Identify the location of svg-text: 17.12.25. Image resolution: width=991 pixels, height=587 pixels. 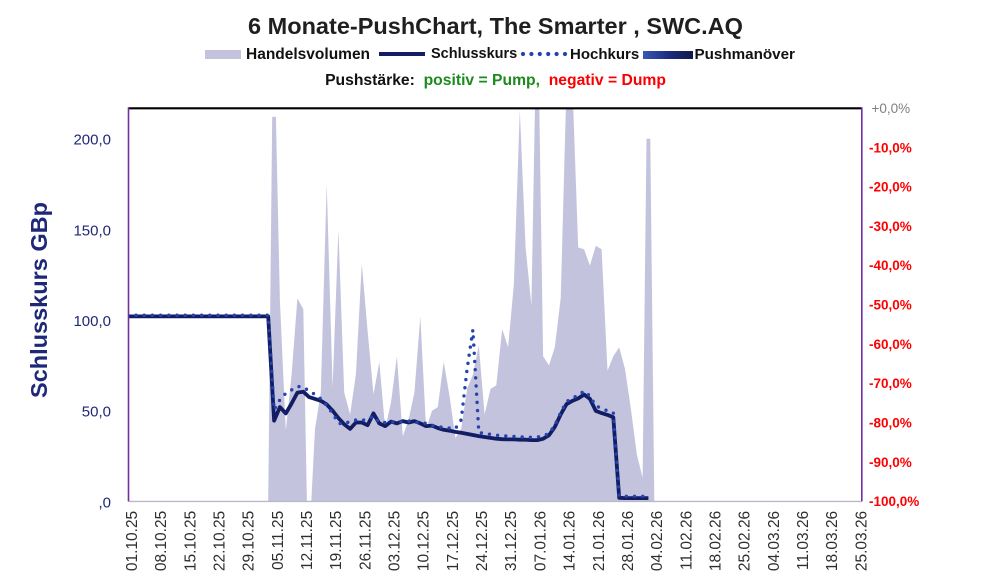
(453, 541).